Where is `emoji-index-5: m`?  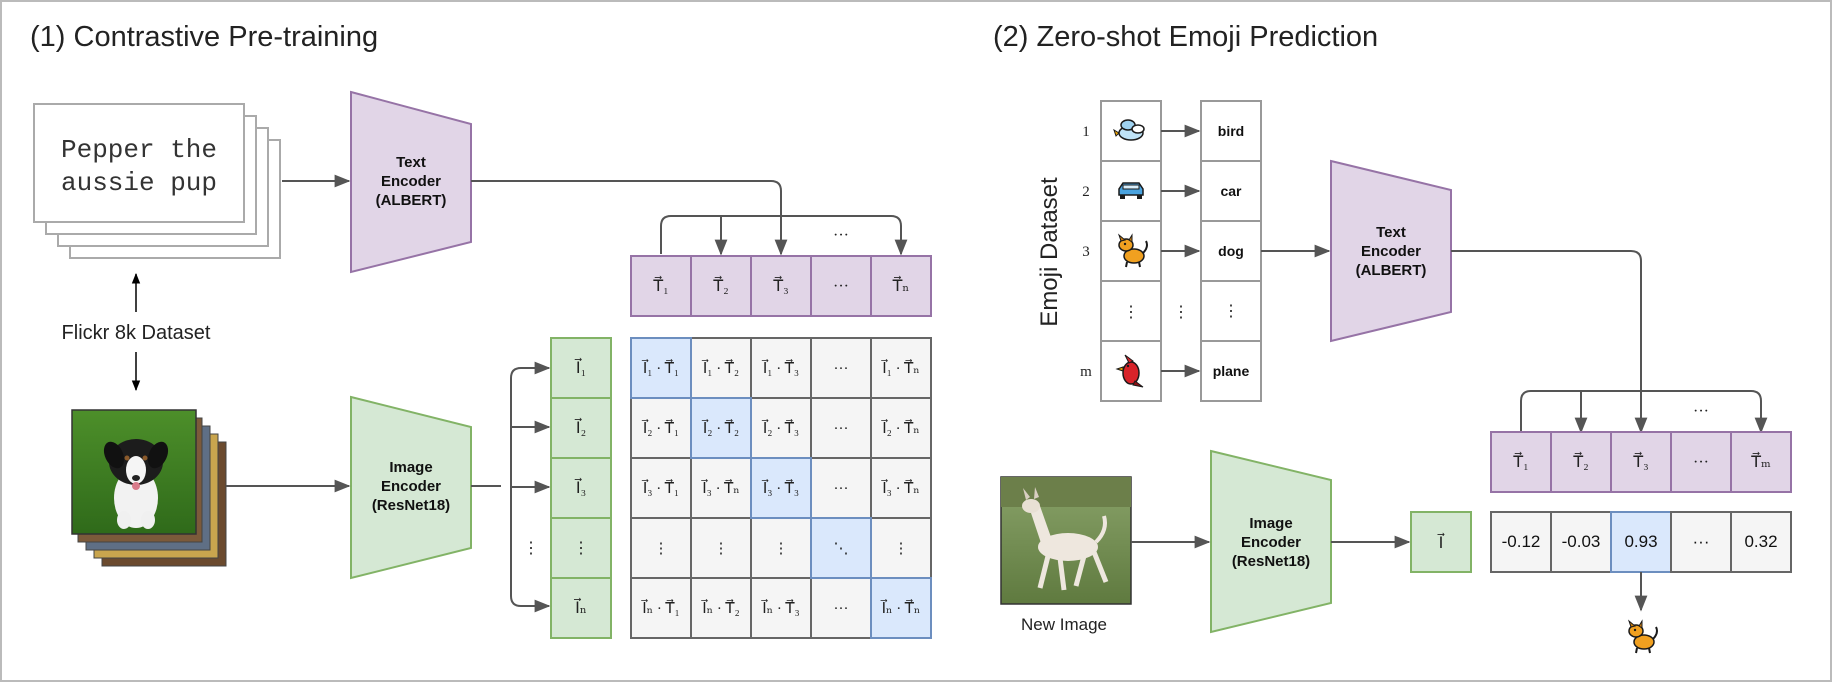
emoji-index-5: m is located at coordinates (1086, 372).